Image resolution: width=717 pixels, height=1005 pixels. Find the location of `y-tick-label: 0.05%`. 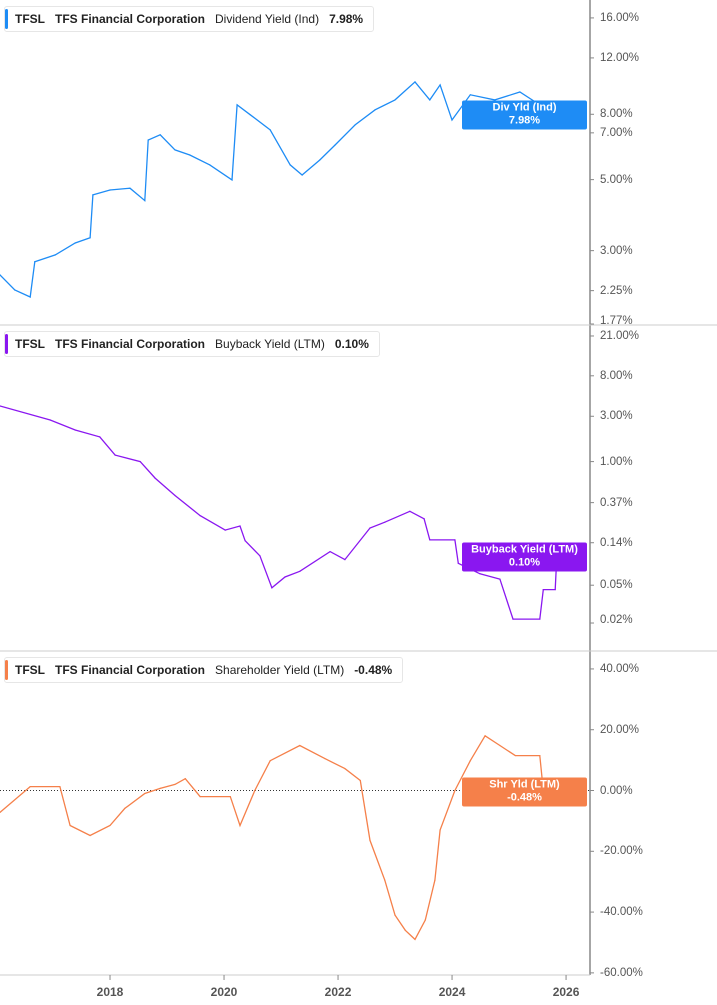

y-tick-label: 0.05% is located at coordinates (616, 585).